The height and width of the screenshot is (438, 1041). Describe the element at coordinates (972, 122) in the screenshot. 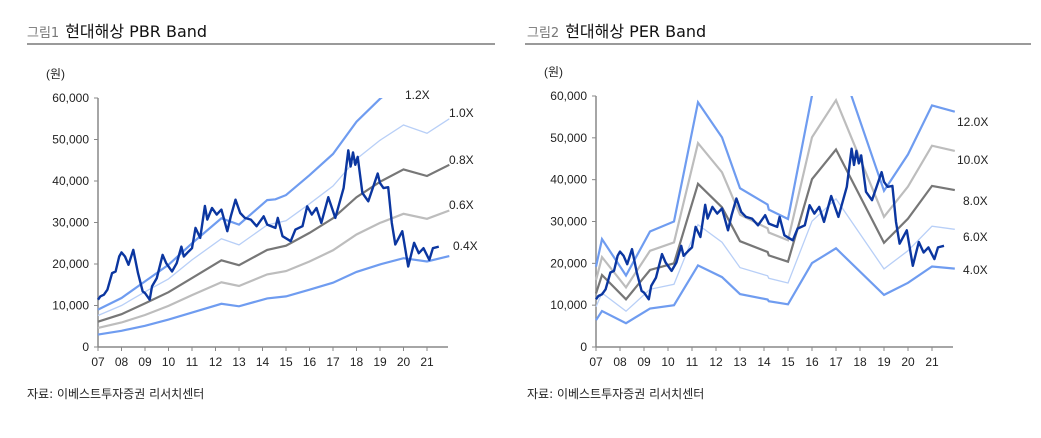

I see `band-label: 12.0X` at that location.